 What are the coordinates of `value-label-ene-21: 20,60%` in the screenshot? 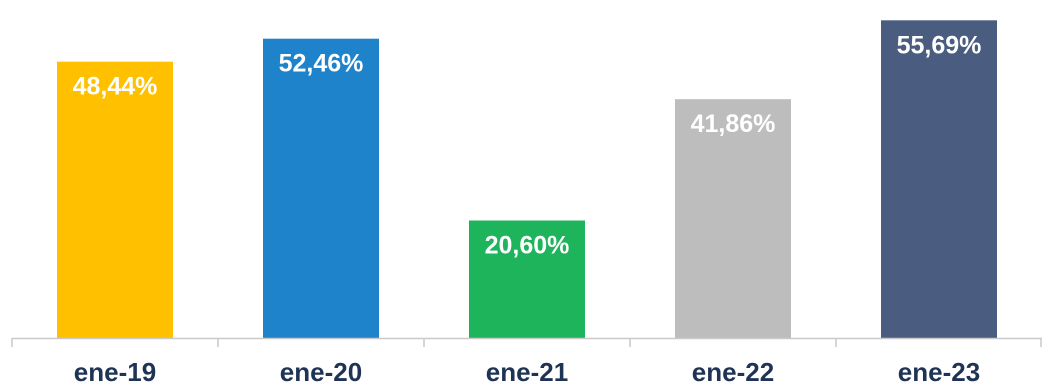 It's located at (527, 246).